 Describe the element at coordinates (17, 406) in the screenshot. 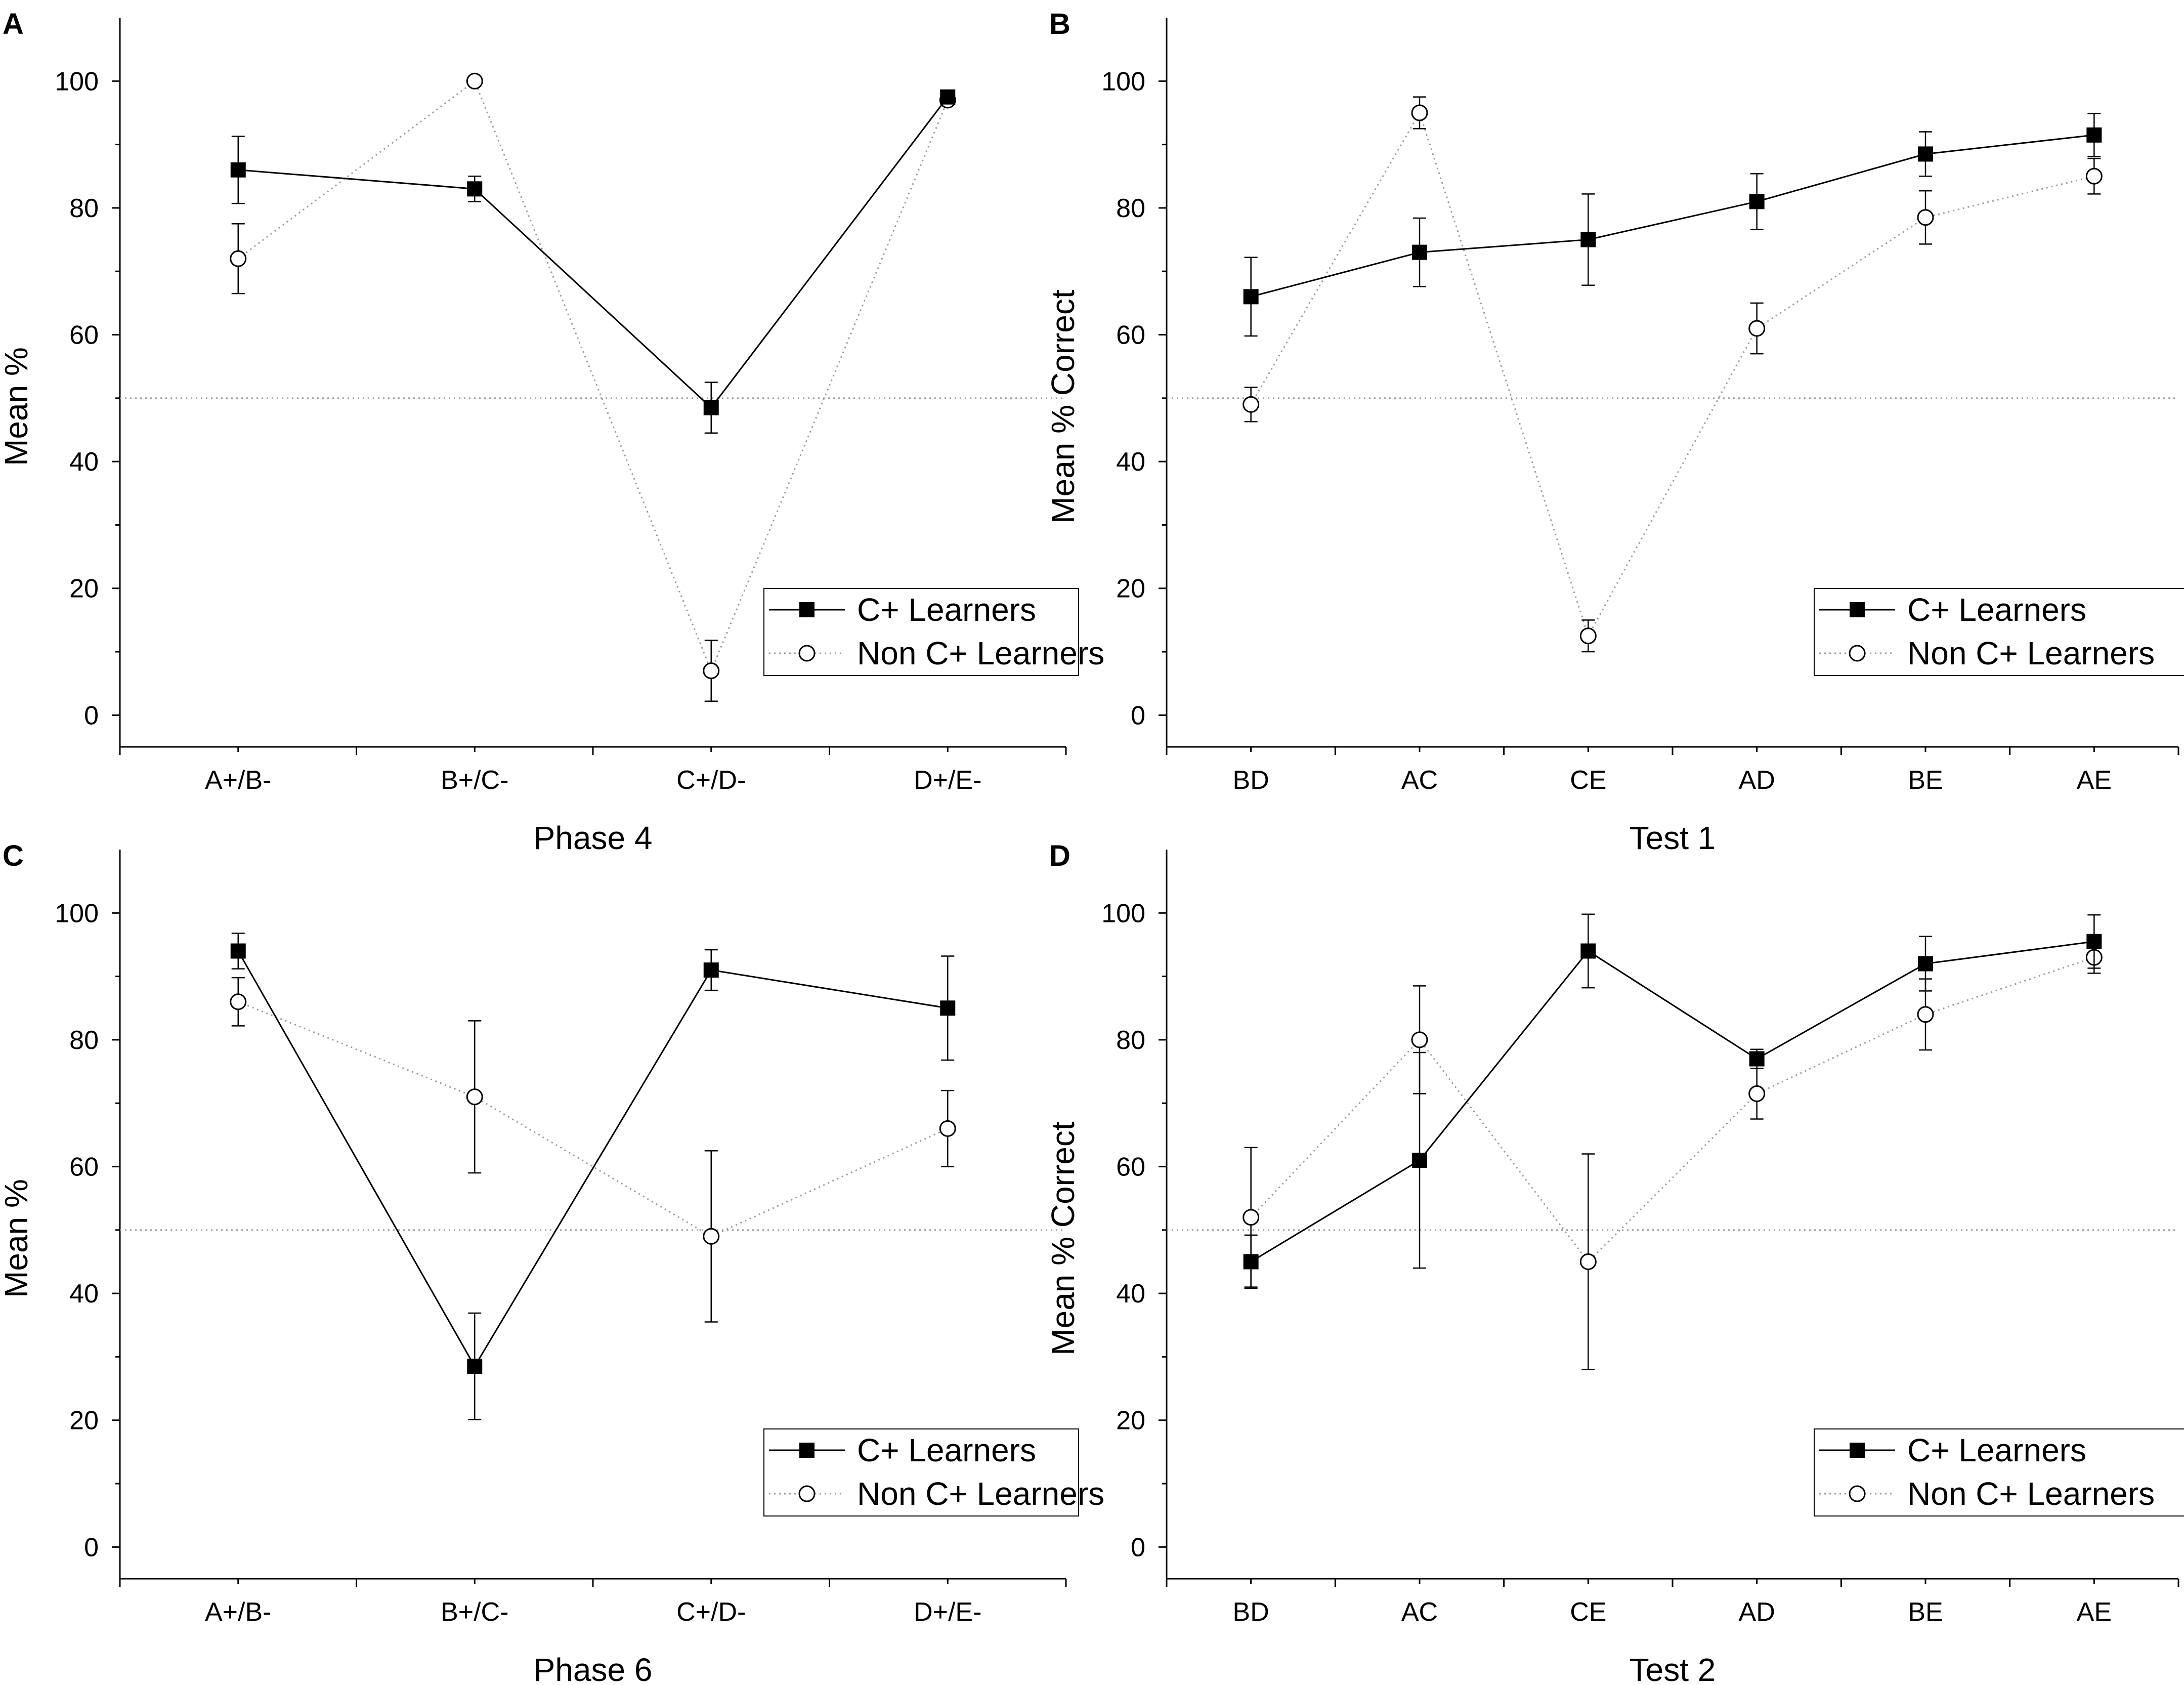

I see `y-axis-title: Mean %` at that location.